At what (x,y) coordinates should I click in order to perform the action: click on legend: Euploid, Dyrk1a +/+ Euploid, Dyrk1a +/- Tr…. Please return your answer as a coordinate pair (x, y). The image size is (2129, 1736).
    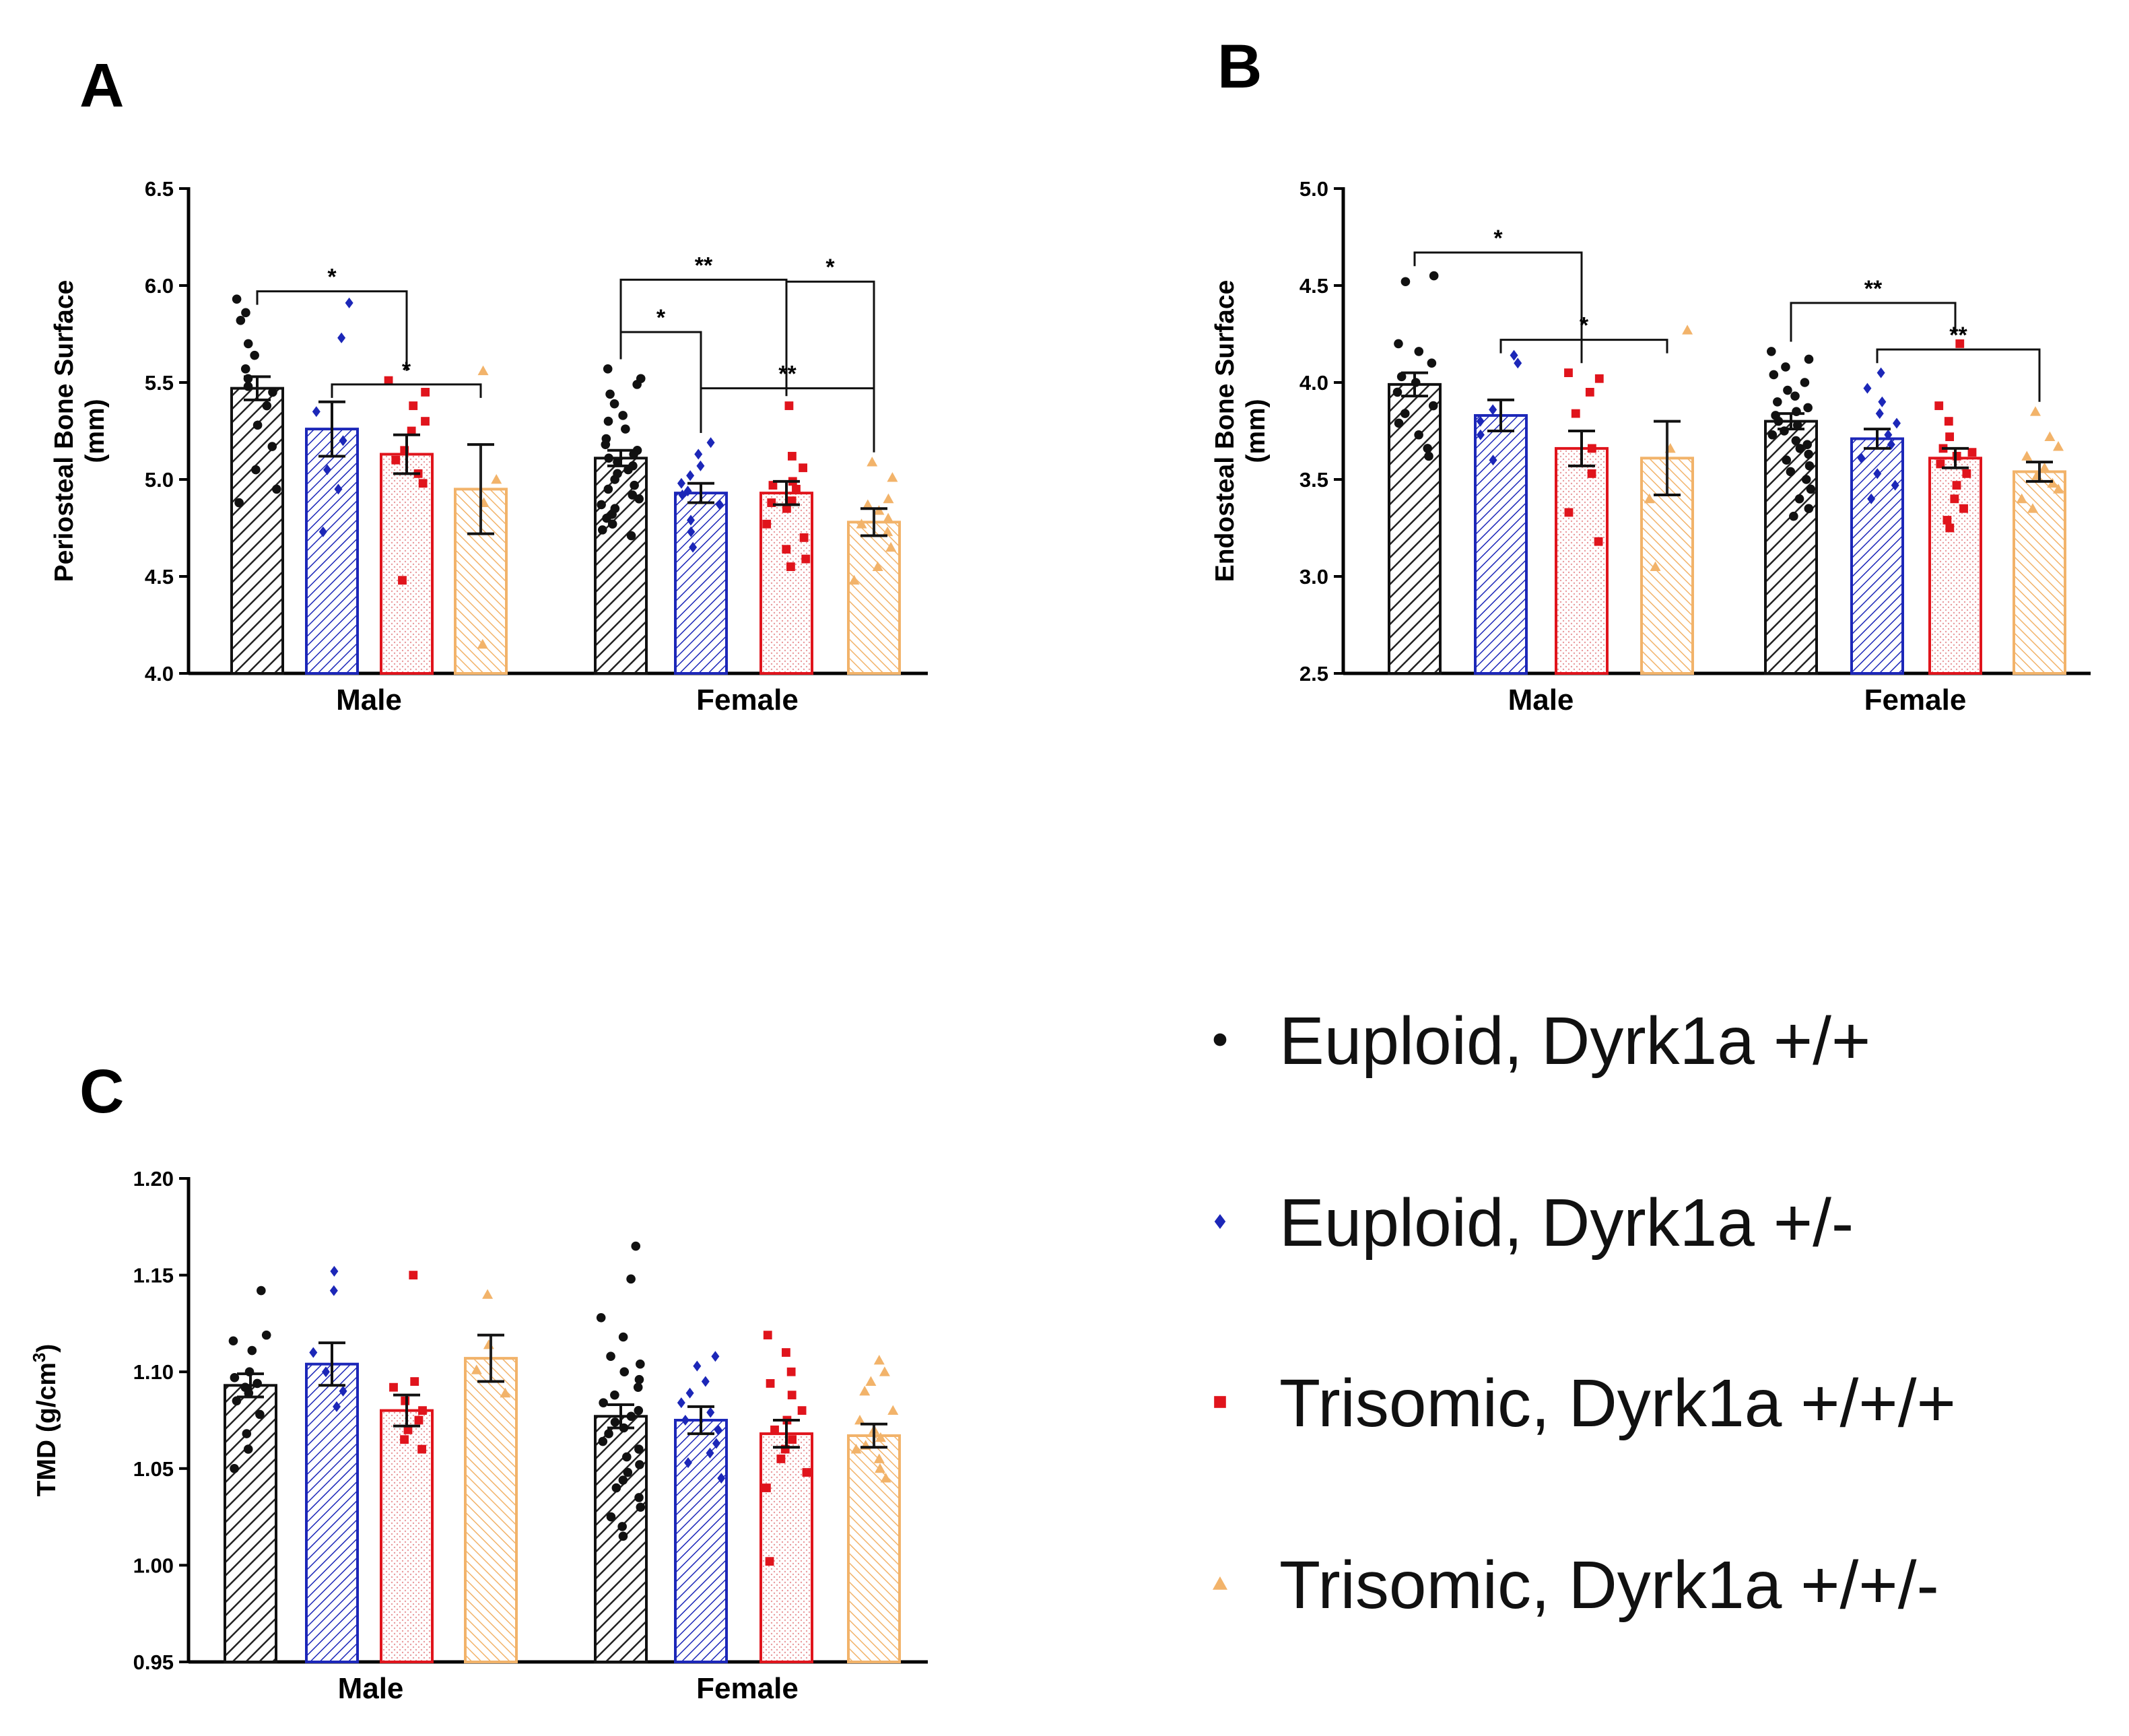
    Looking at the image, I should click on (1584, 1313).